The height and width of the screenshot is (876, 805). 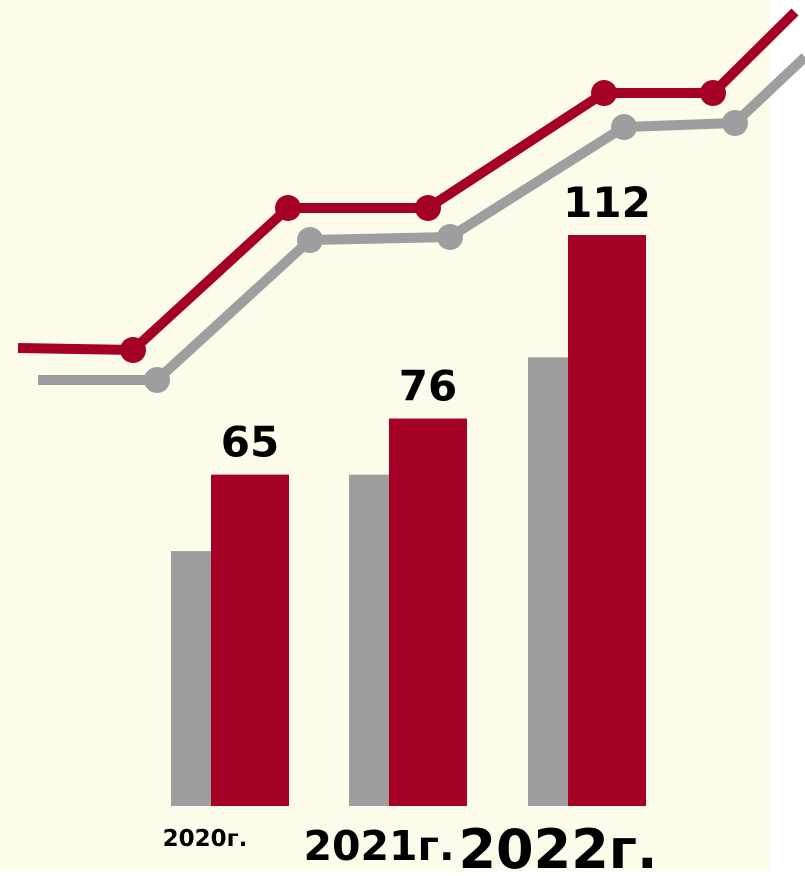 What do you see at coordinates (250, 442) in the screenshot?
I see `data-label-0: 65` at bounding box center [250, 442].